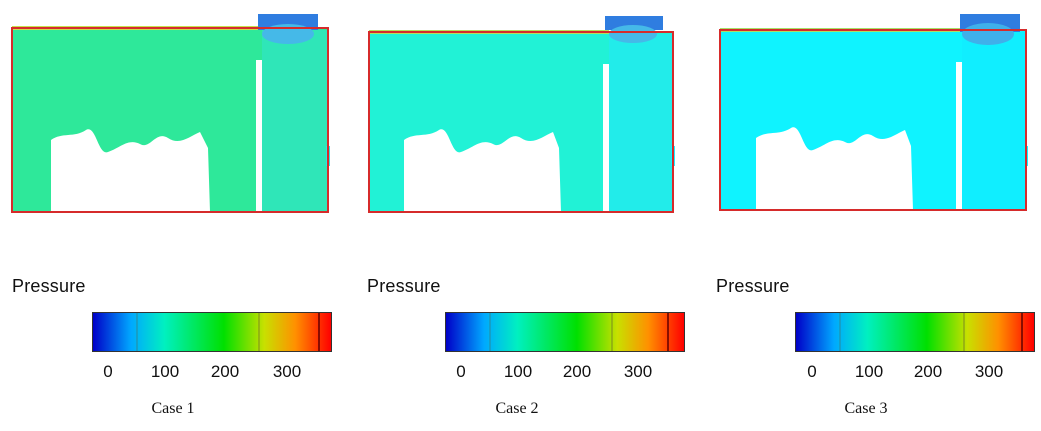 The height and width of the screenshot is (431, 1041). Describe the element at coordinates (866, 408) in the screenshot. I see `case-caption: Case 3` at that location.